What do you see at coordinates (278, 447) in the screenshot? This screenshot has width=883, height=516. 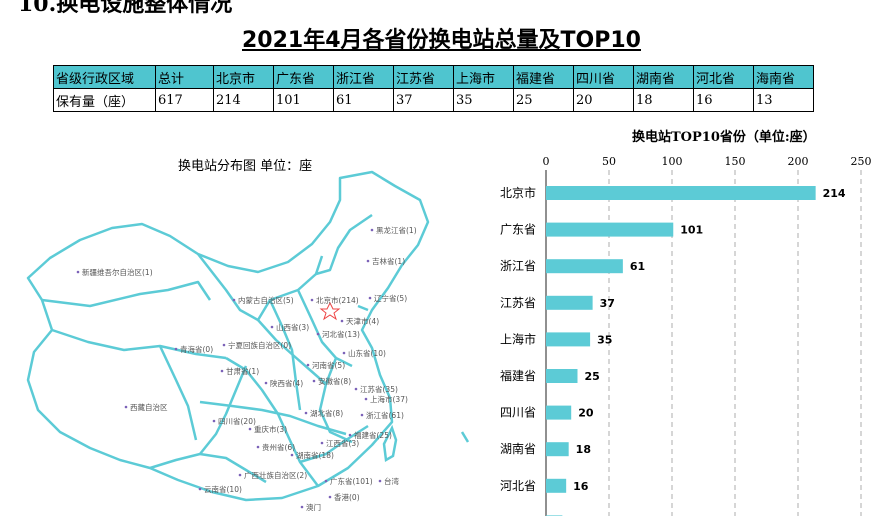 I see `map-label: 贵州省(6)` at bounding box center [278, 447].